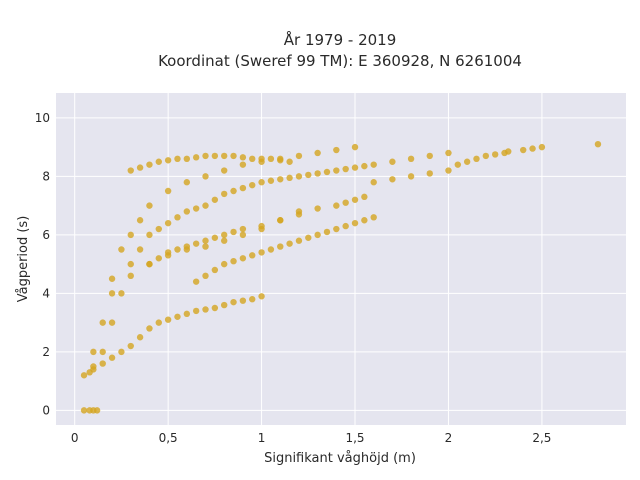 This screenshot has width=640, height=480. What do you see at coordinates (46, 235) in the screenshot?
I see `y-tick-label: 6` at bounding box center [46, 235].